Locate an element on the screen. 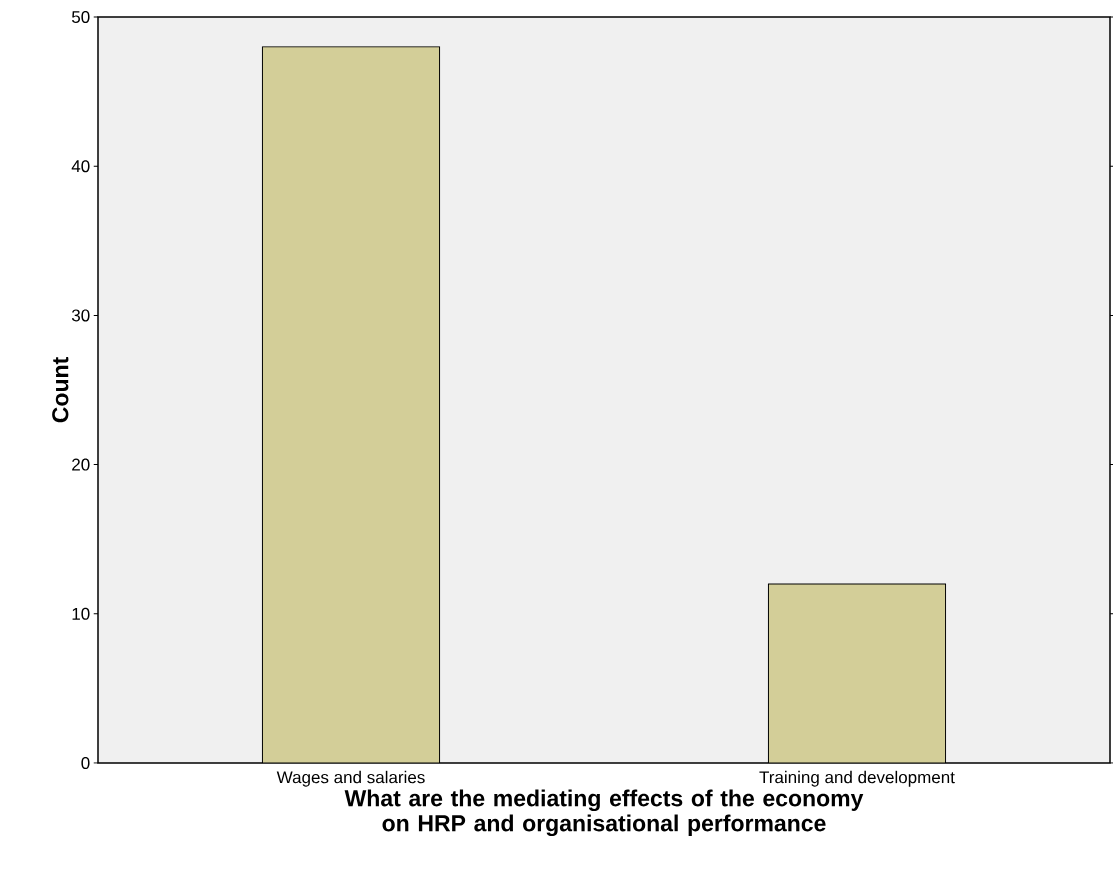 This screenshot has height=892, width=1113. y-tick-label: 40 is located at coordinates (80, 166).